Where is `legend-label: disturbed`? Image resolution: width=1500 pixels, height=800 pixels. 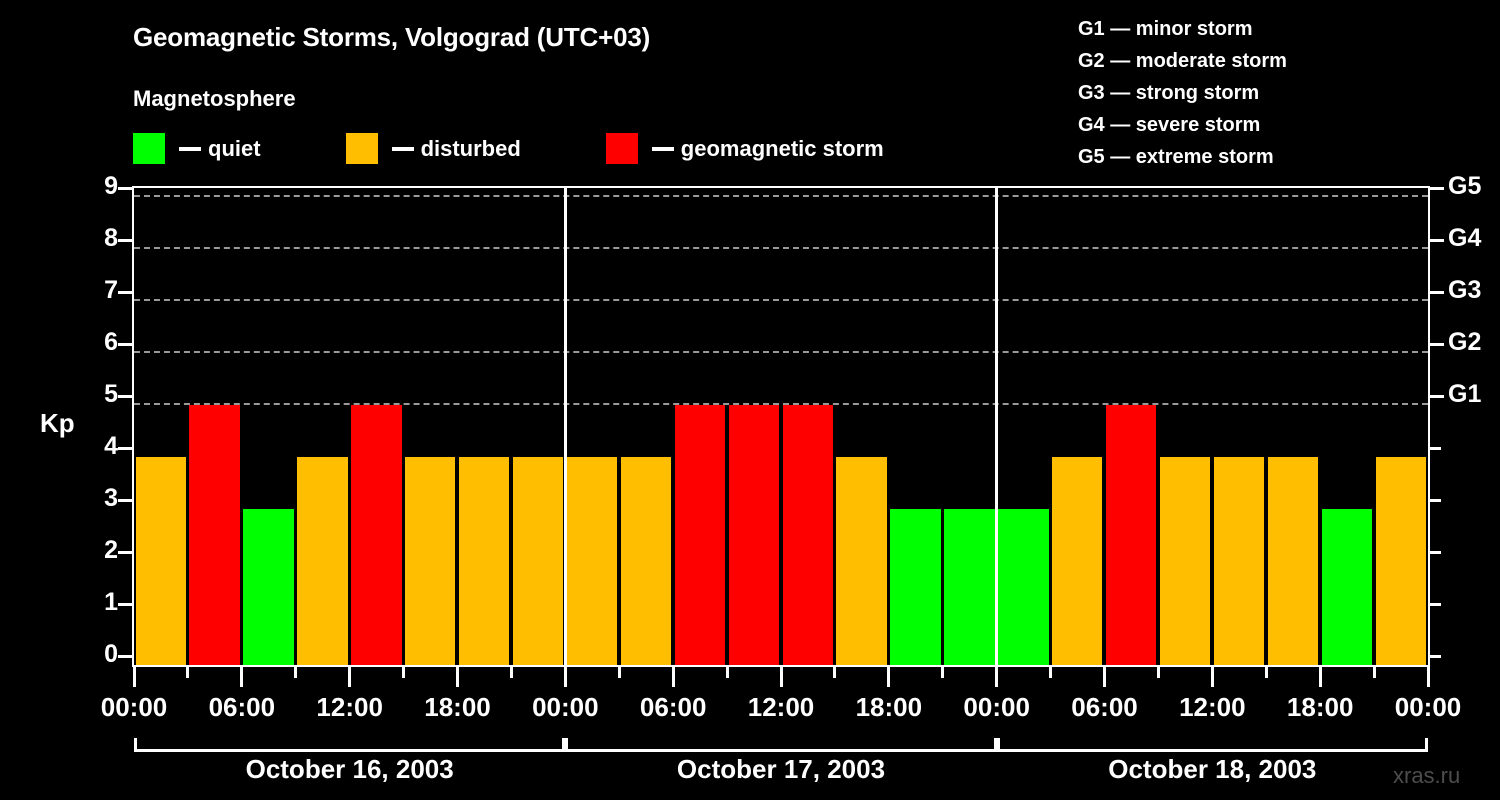 legend-label: disturbed is located at coordinates (470, 148).